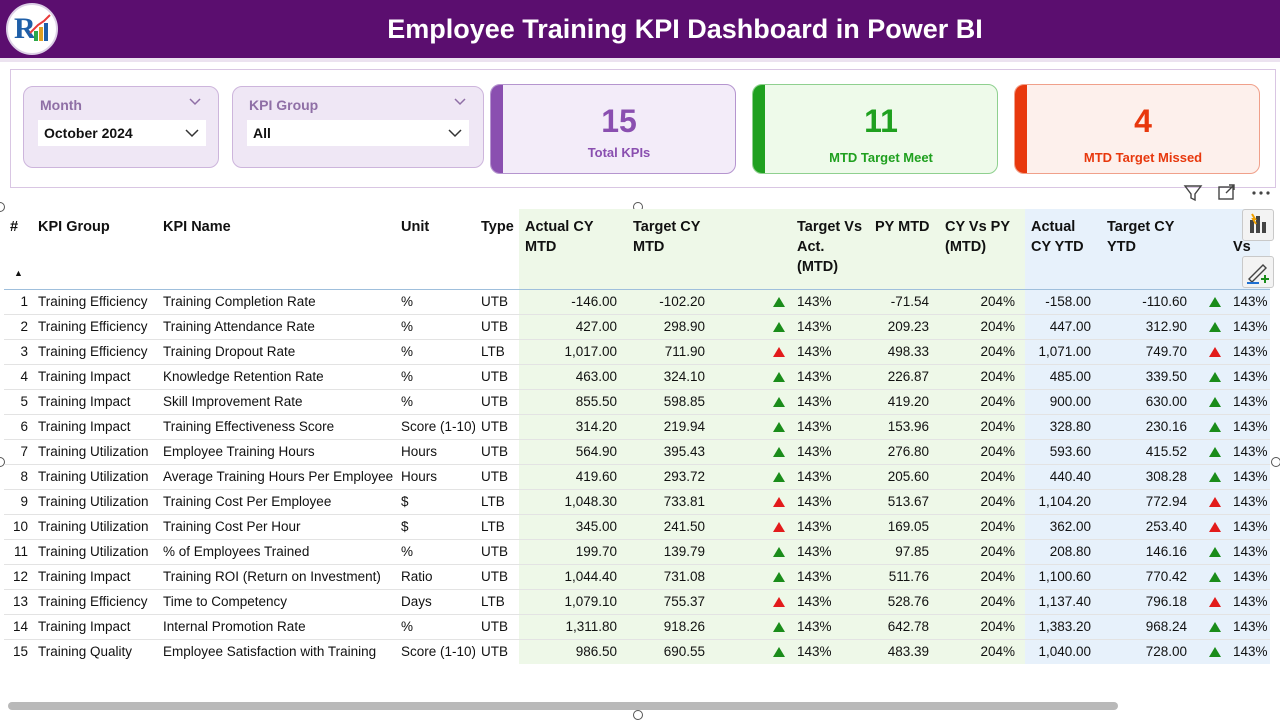 The height and width of the screenshot is (720, 1280). What do you see at coordinates (18, 602) in the screenshot?
I see `table-cell: 13` at bounding box center [18, 602].